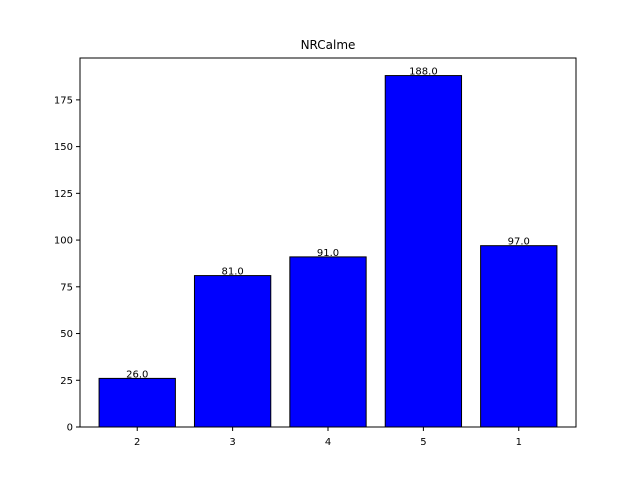 The image size is (640, 480). I want to click on x-tick-label-3: 3, so click(232, 442).